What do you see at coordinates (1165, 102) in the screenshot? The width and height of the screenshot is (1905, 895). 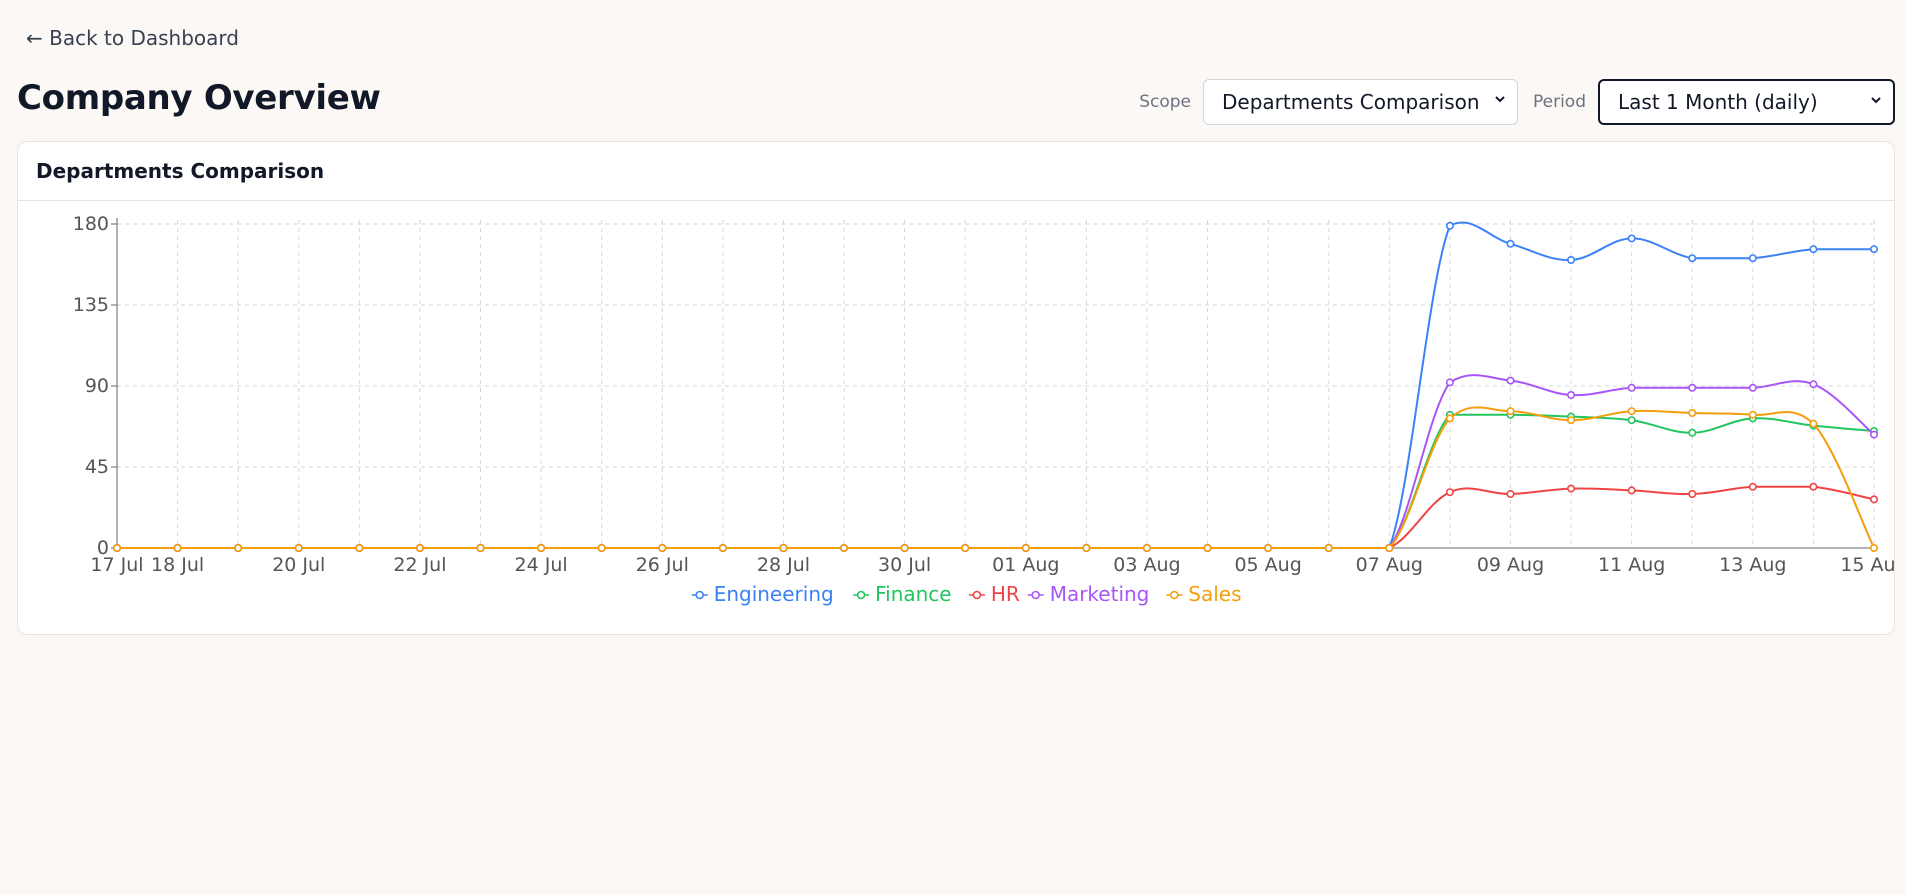 I see `scope-label: Scope` at bounding box center [1165, 102].